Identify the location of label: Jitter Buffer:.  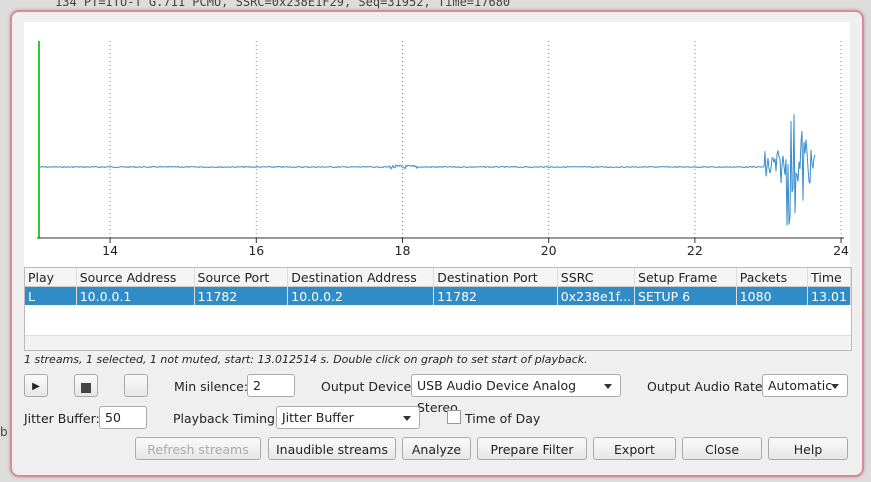
(62, 418).